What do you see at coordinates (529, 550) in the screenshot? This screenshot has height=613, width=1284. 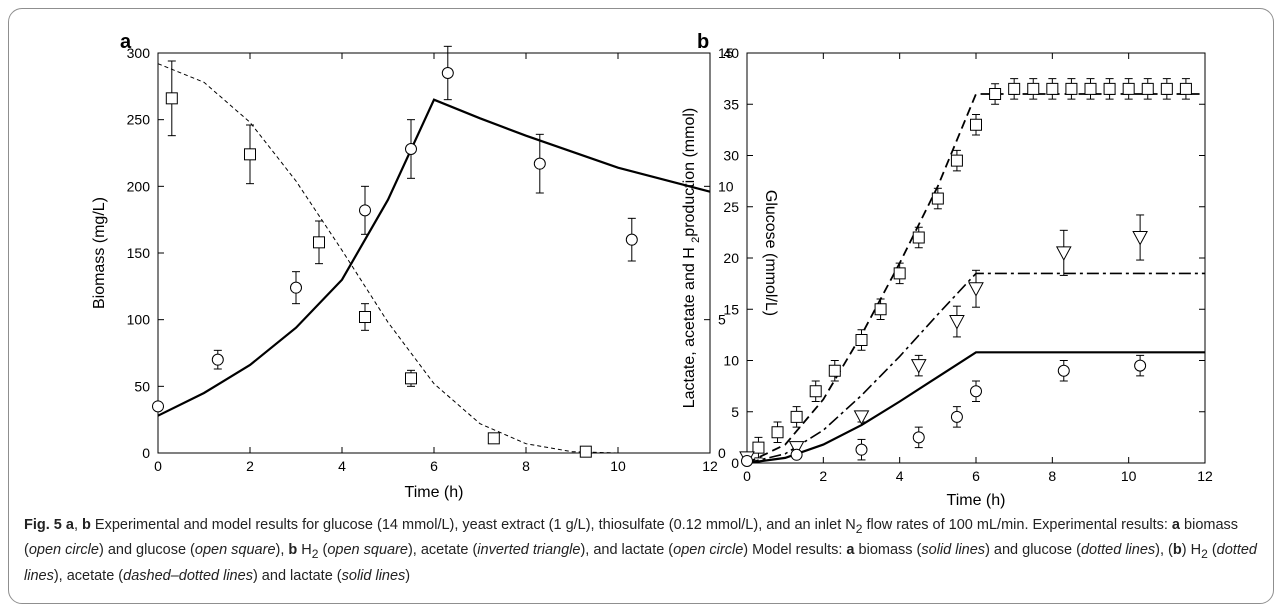 I see `caption-segment: inverted triangle` at bounding box center [529, 550].